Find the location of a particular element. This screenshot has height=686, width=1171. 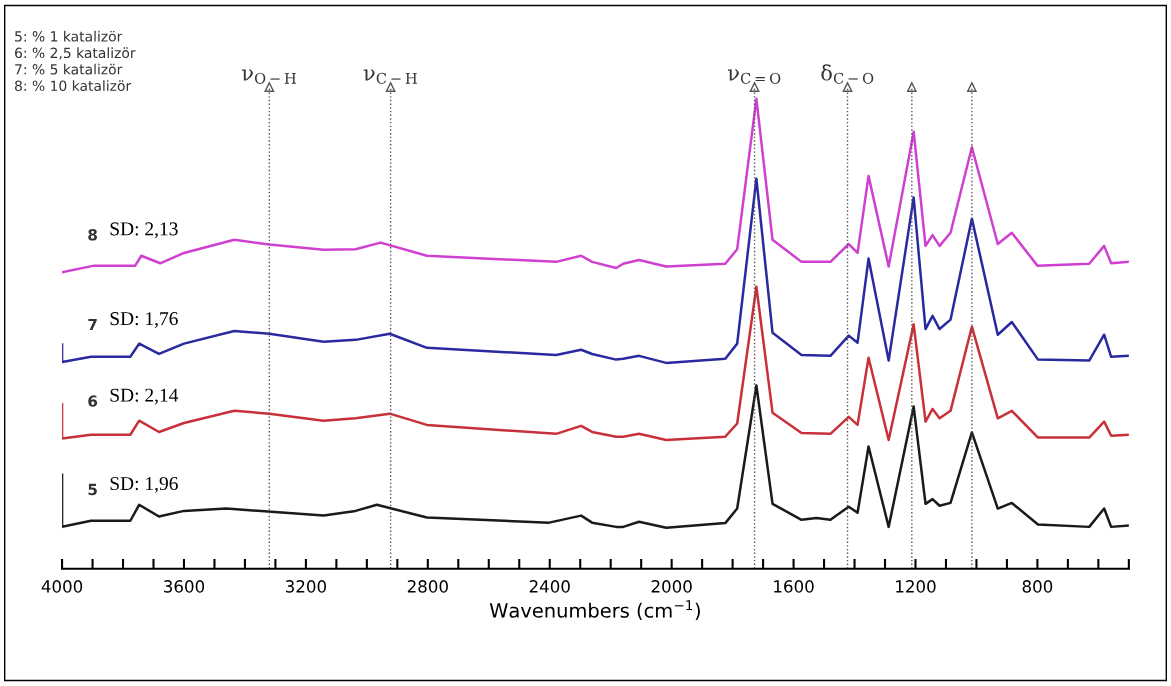

annotation: SD: 2,14 is located at coordinates (144, 396).